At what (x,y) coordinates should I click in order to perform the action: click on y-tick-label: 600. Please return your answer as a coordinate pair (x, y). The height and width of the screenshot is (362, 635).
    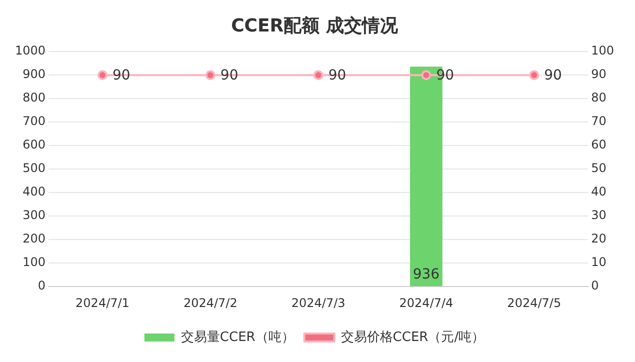
    Looking at the image, I should click on (34, 145).